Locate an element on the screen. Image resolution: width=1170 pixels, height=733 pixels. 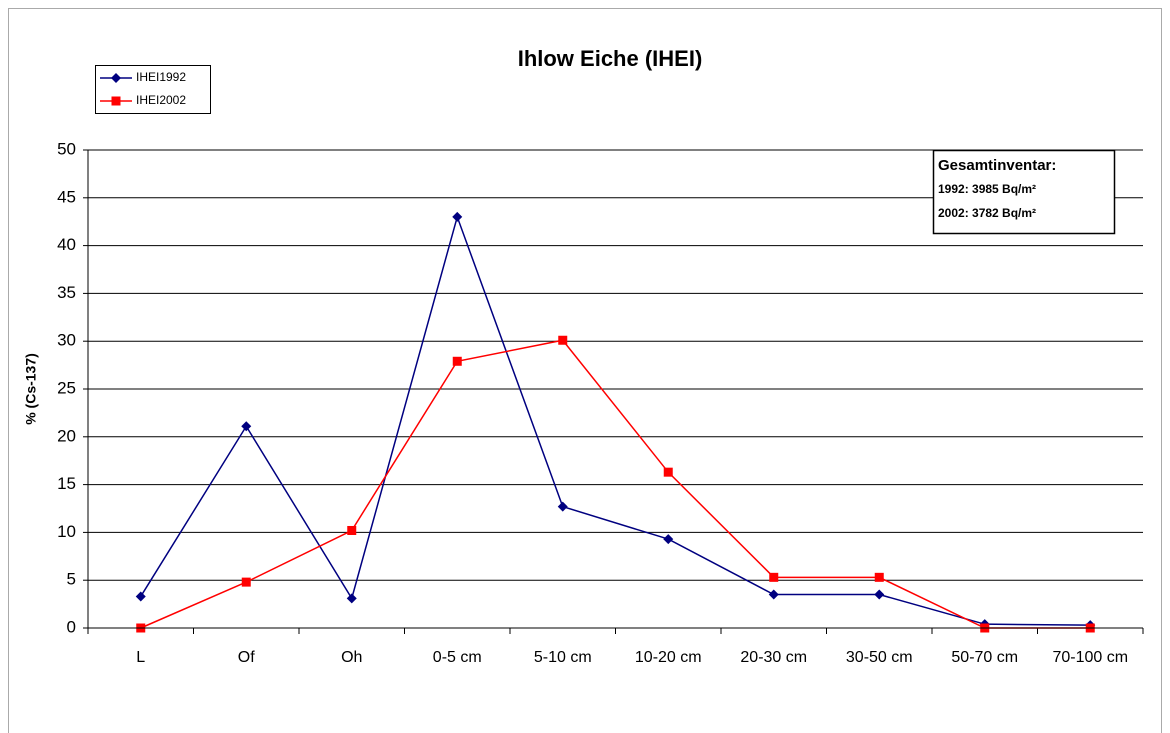
x-tick-label: L is located at coordinates (140, 657).